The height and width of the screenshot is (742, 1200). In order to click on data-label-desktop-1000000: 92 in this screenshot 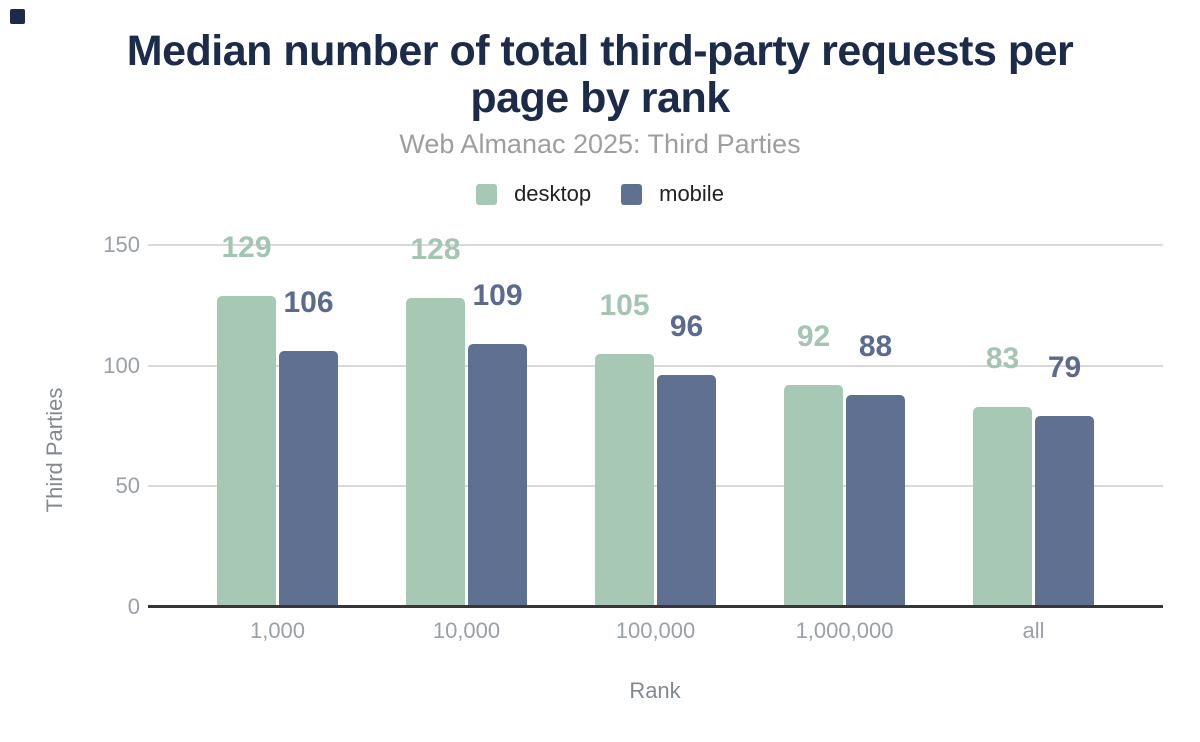, I will do `click(813, 336)`.